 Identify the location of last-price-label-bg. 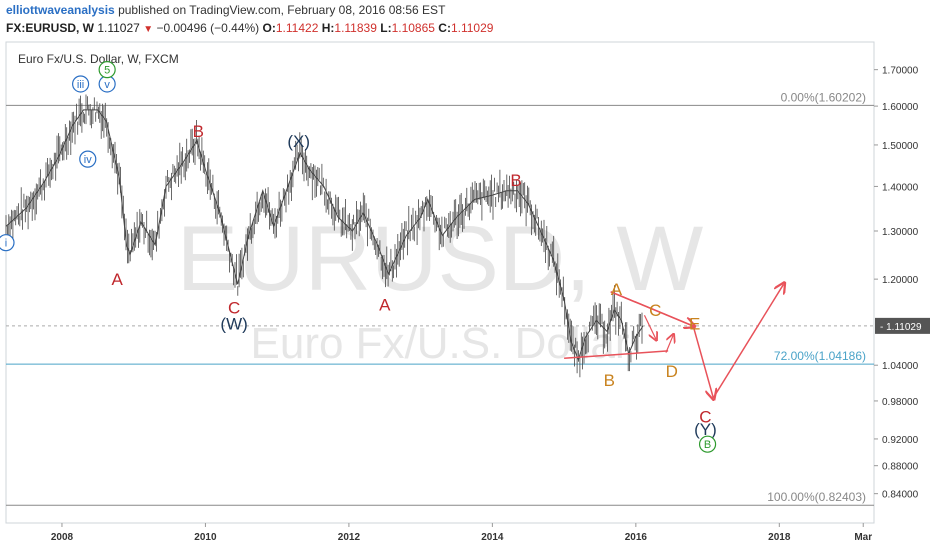
(902, 325).